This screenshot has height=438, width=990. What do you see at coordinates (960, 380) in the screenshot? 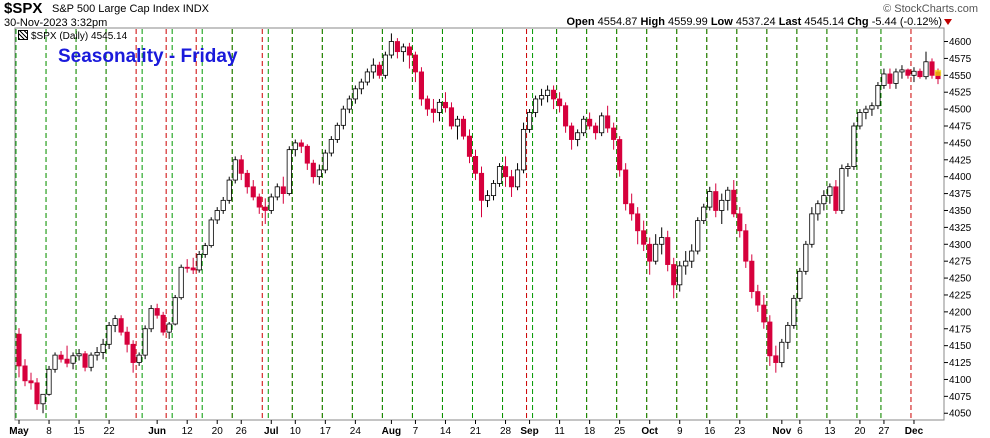
I see `y-tick-label: 4100` at bounding box center [960, 380].